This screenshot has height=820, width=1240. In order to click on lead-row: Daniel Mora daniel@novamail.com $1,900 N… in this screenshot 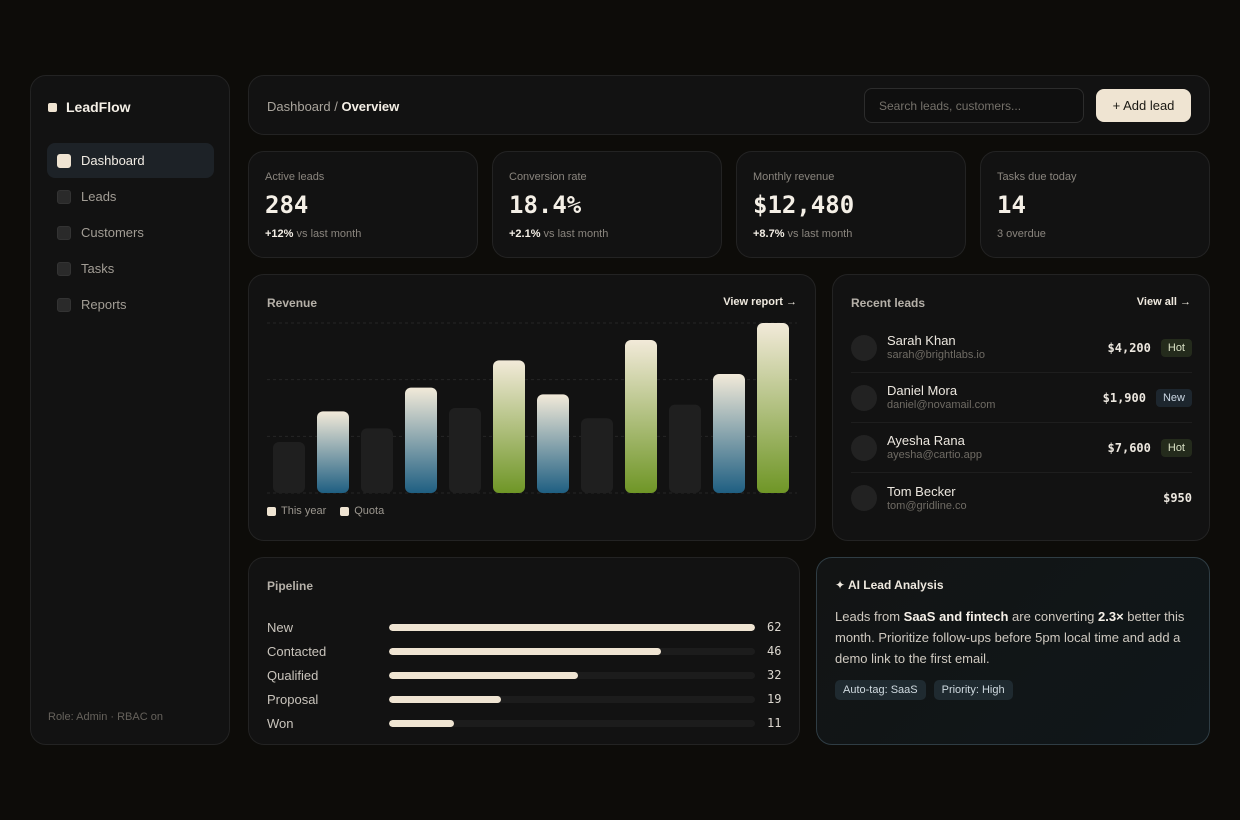, I will do `click(1021, 398)`.